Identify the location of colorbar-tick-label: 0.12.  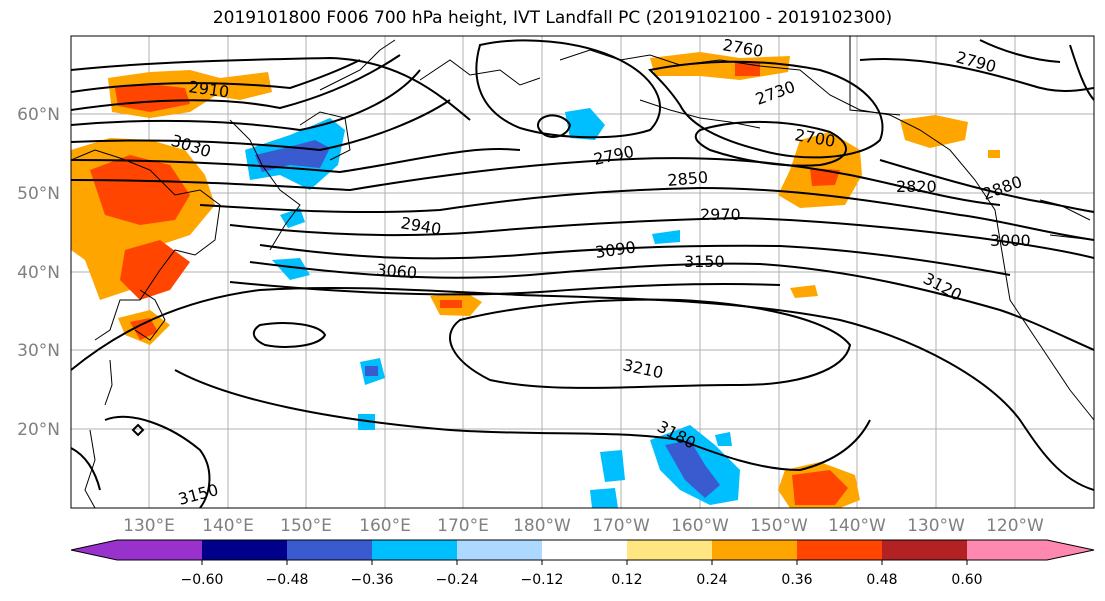
(626, 580).